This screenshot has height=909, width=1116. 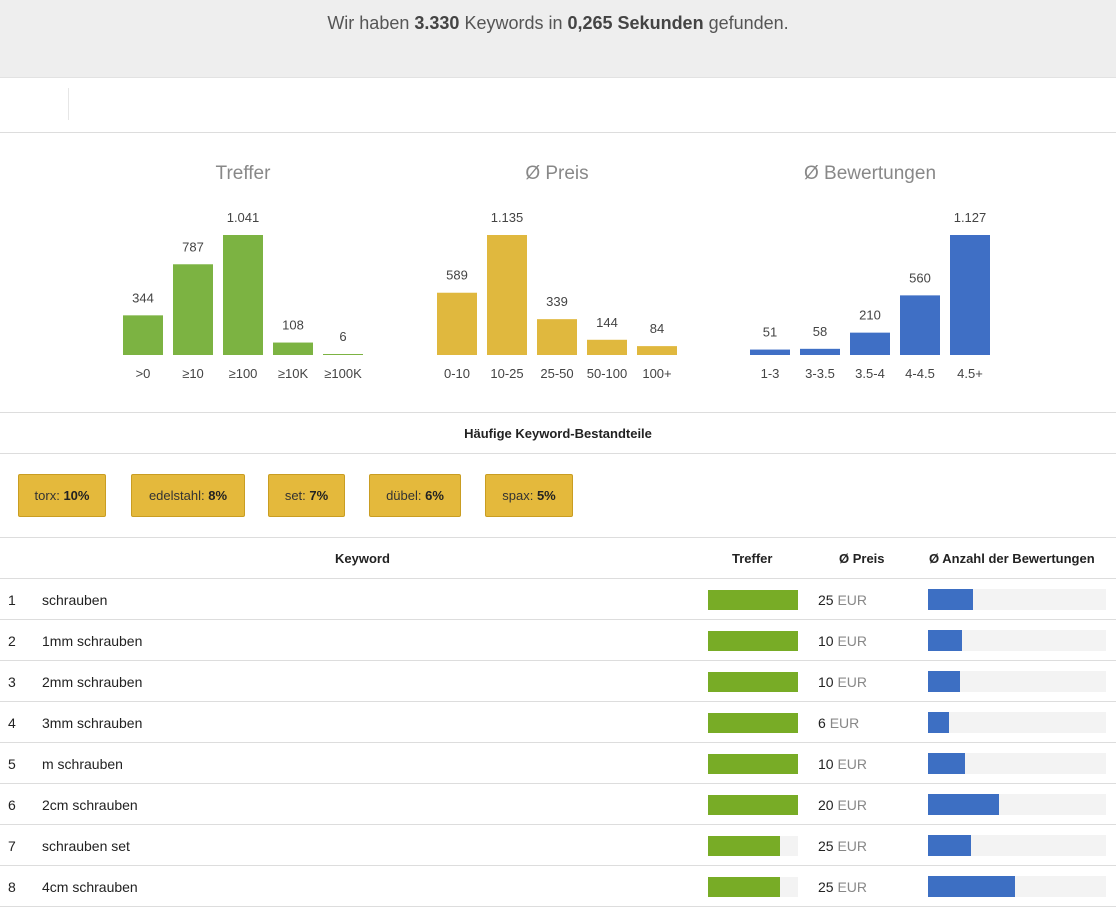 I want to click on table-row: 7 schrauben set 25 EUR, so click(x=558, y=845).